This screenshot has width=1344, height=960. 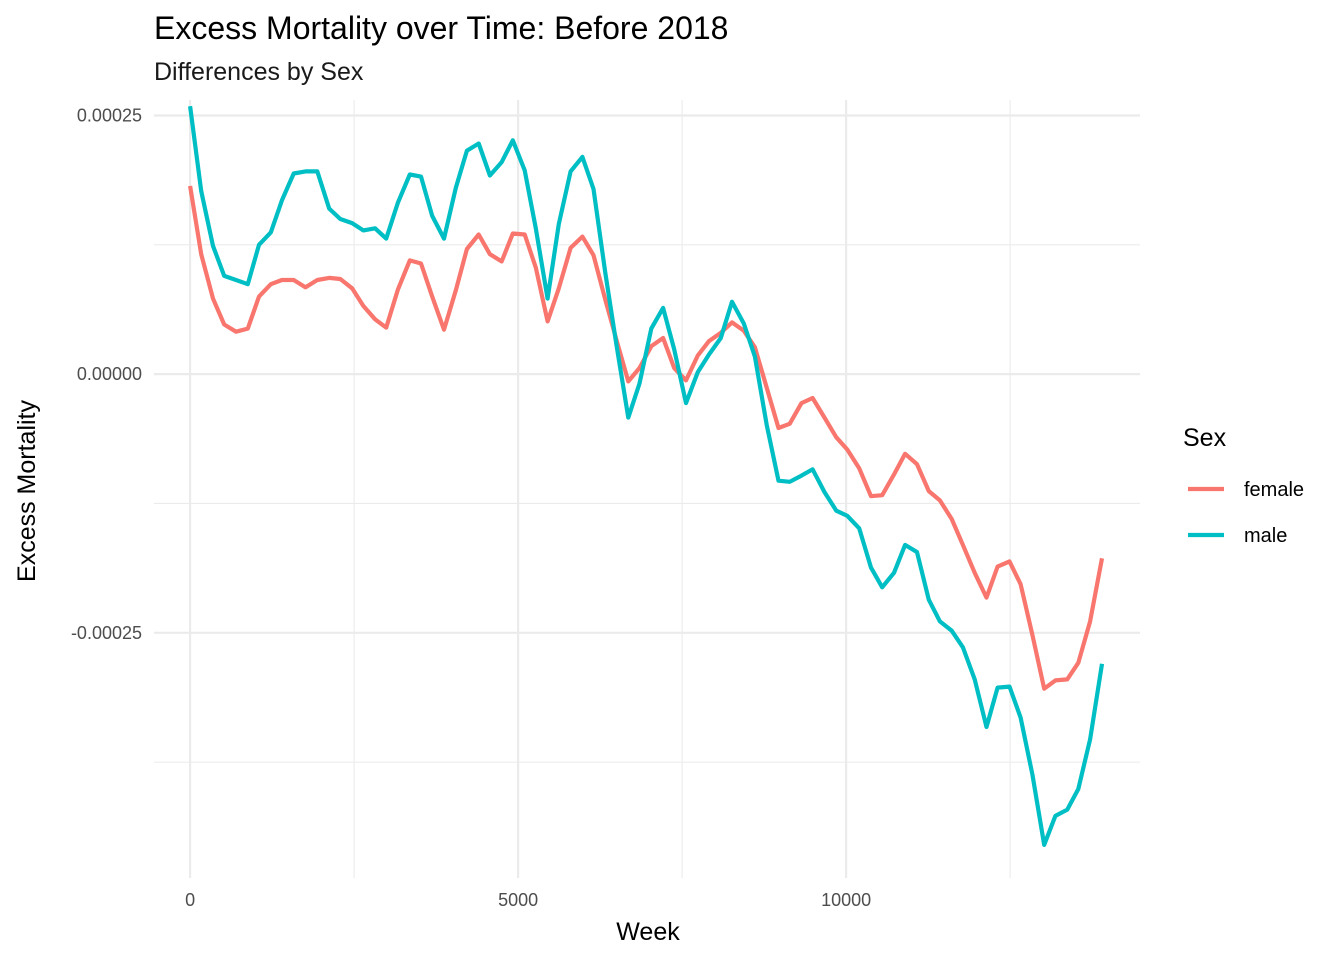 What do you see at coordinates (518, 900) in the screenshot?
I see `x-tick-label: 5000` at bounding box center [518, 900].